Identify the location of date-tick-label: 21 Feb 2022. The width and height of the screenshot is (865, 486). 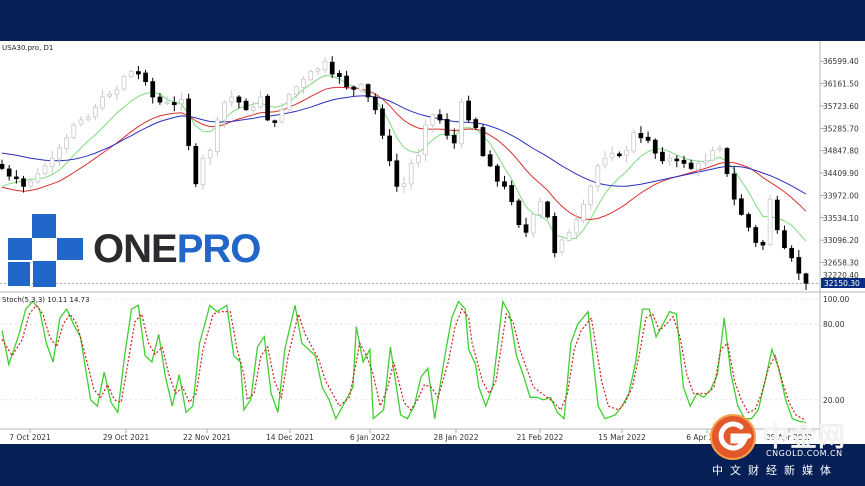
(540, 437).